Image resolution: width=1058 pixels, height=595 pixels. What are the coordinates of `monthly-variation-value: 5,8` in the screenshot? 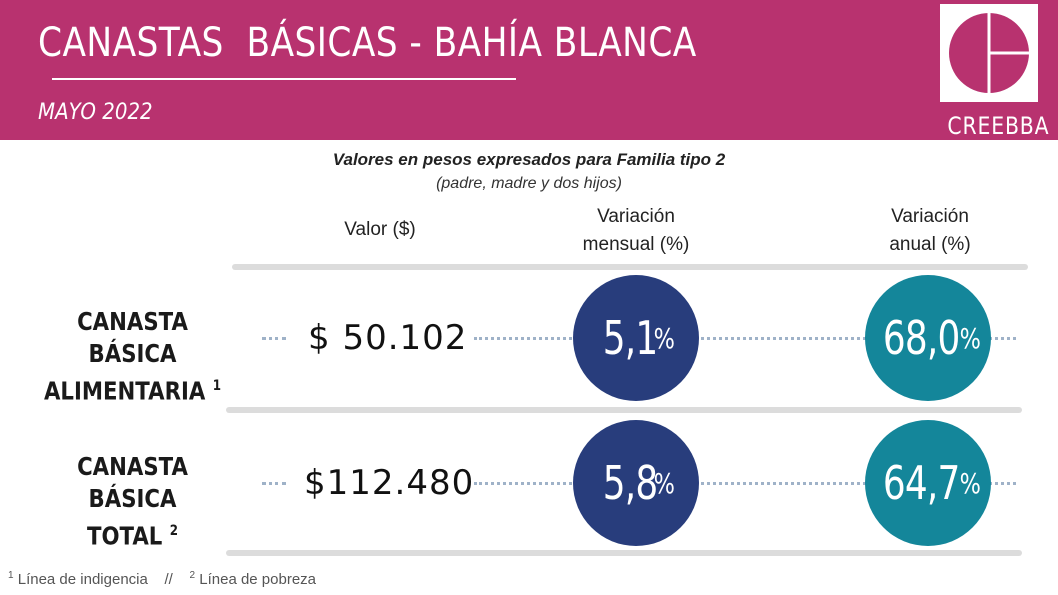 It's located at (630, 483).